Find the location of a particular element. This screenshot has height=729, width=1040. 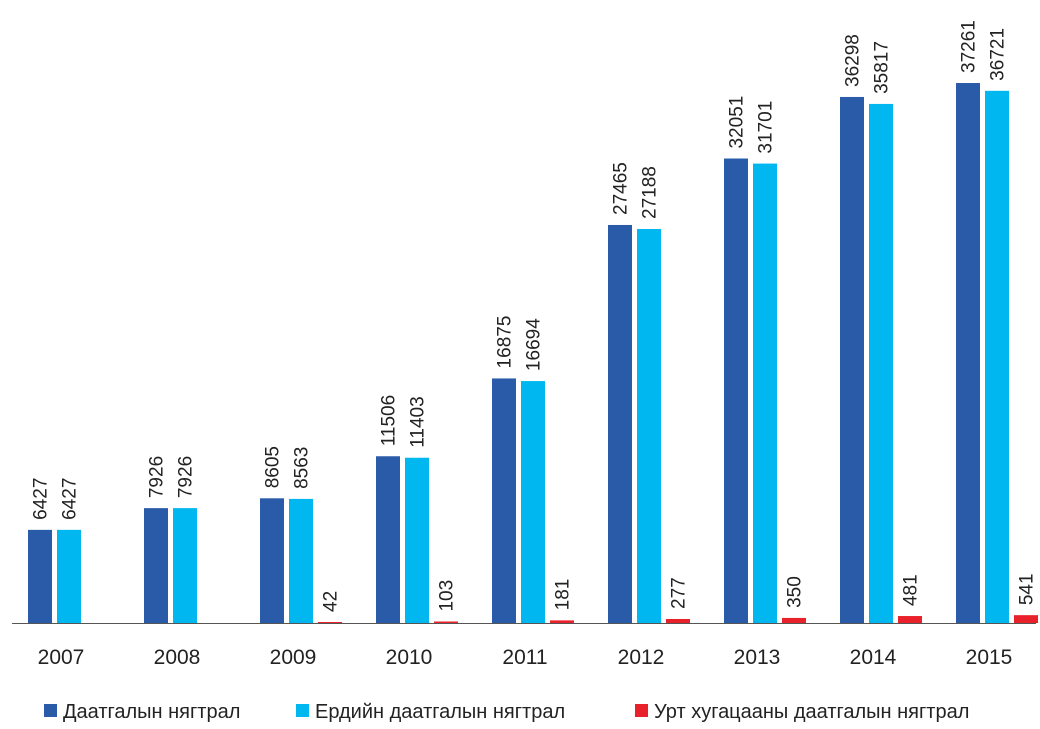

value-label-2014-series-1: 36298 is located at coordinates (853, 60).